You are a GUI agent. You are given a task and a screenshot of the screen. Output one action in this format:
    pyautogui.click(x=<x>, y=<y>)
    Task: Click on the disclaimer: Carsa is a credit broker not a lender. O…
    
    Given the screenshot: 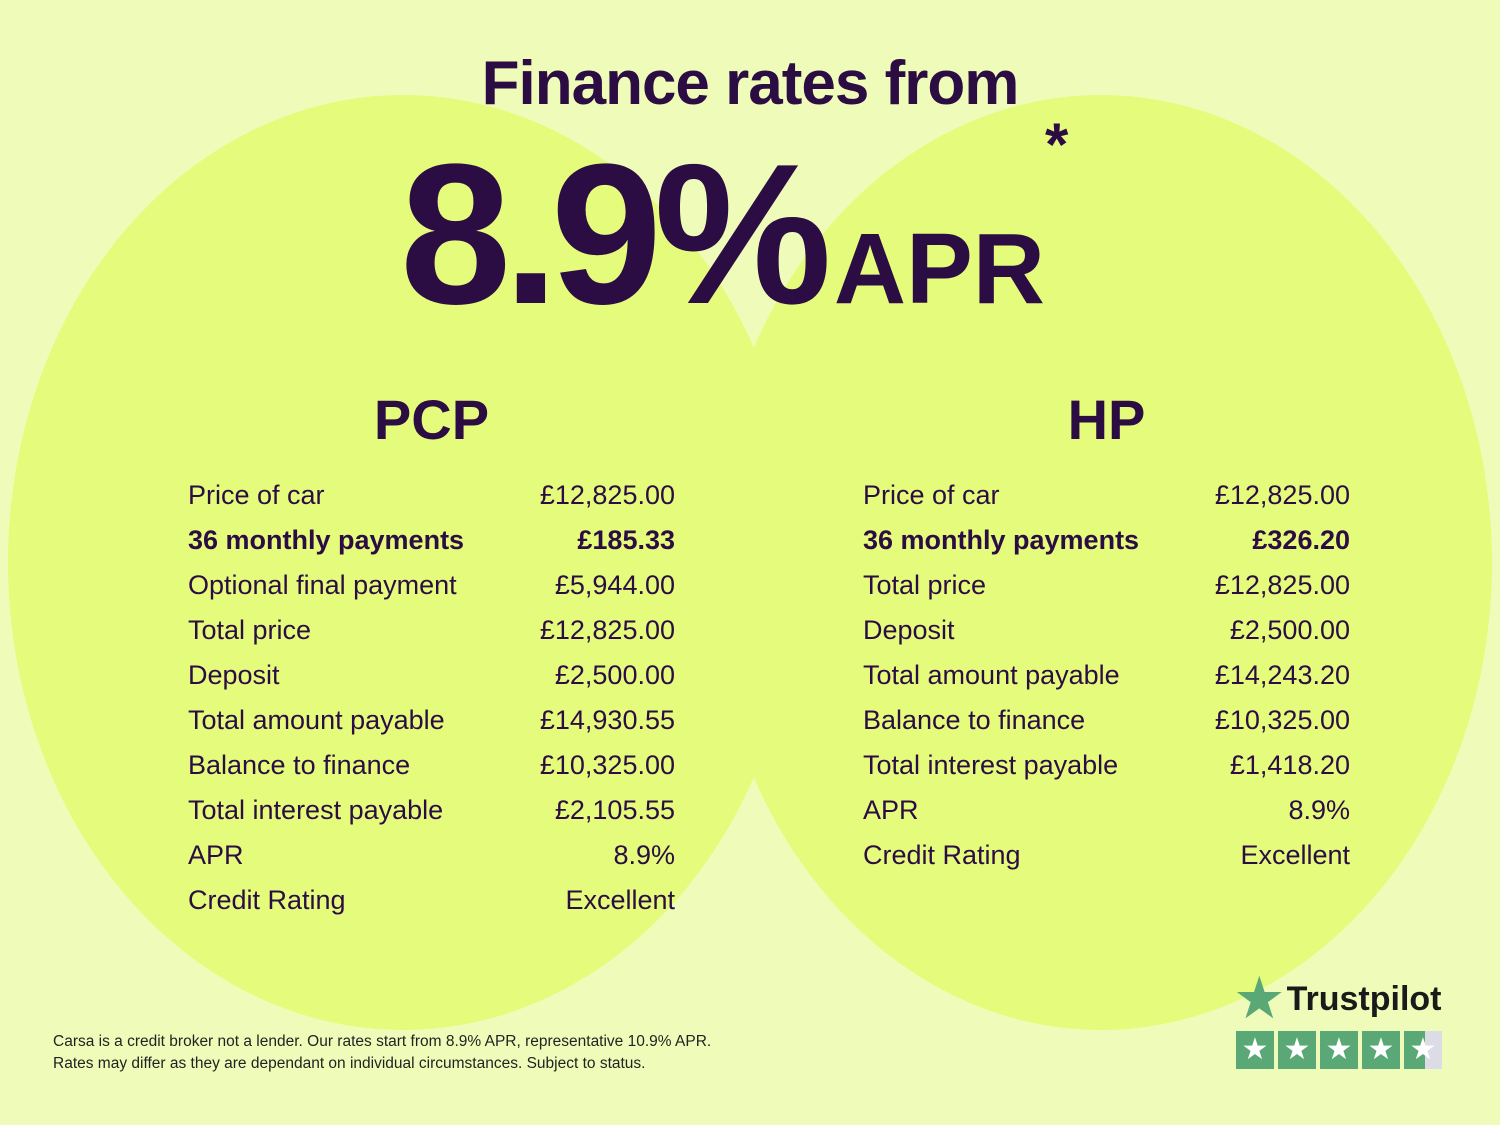 What is the action you would take?
    pyautogui.click(x=382, y=1053)
    